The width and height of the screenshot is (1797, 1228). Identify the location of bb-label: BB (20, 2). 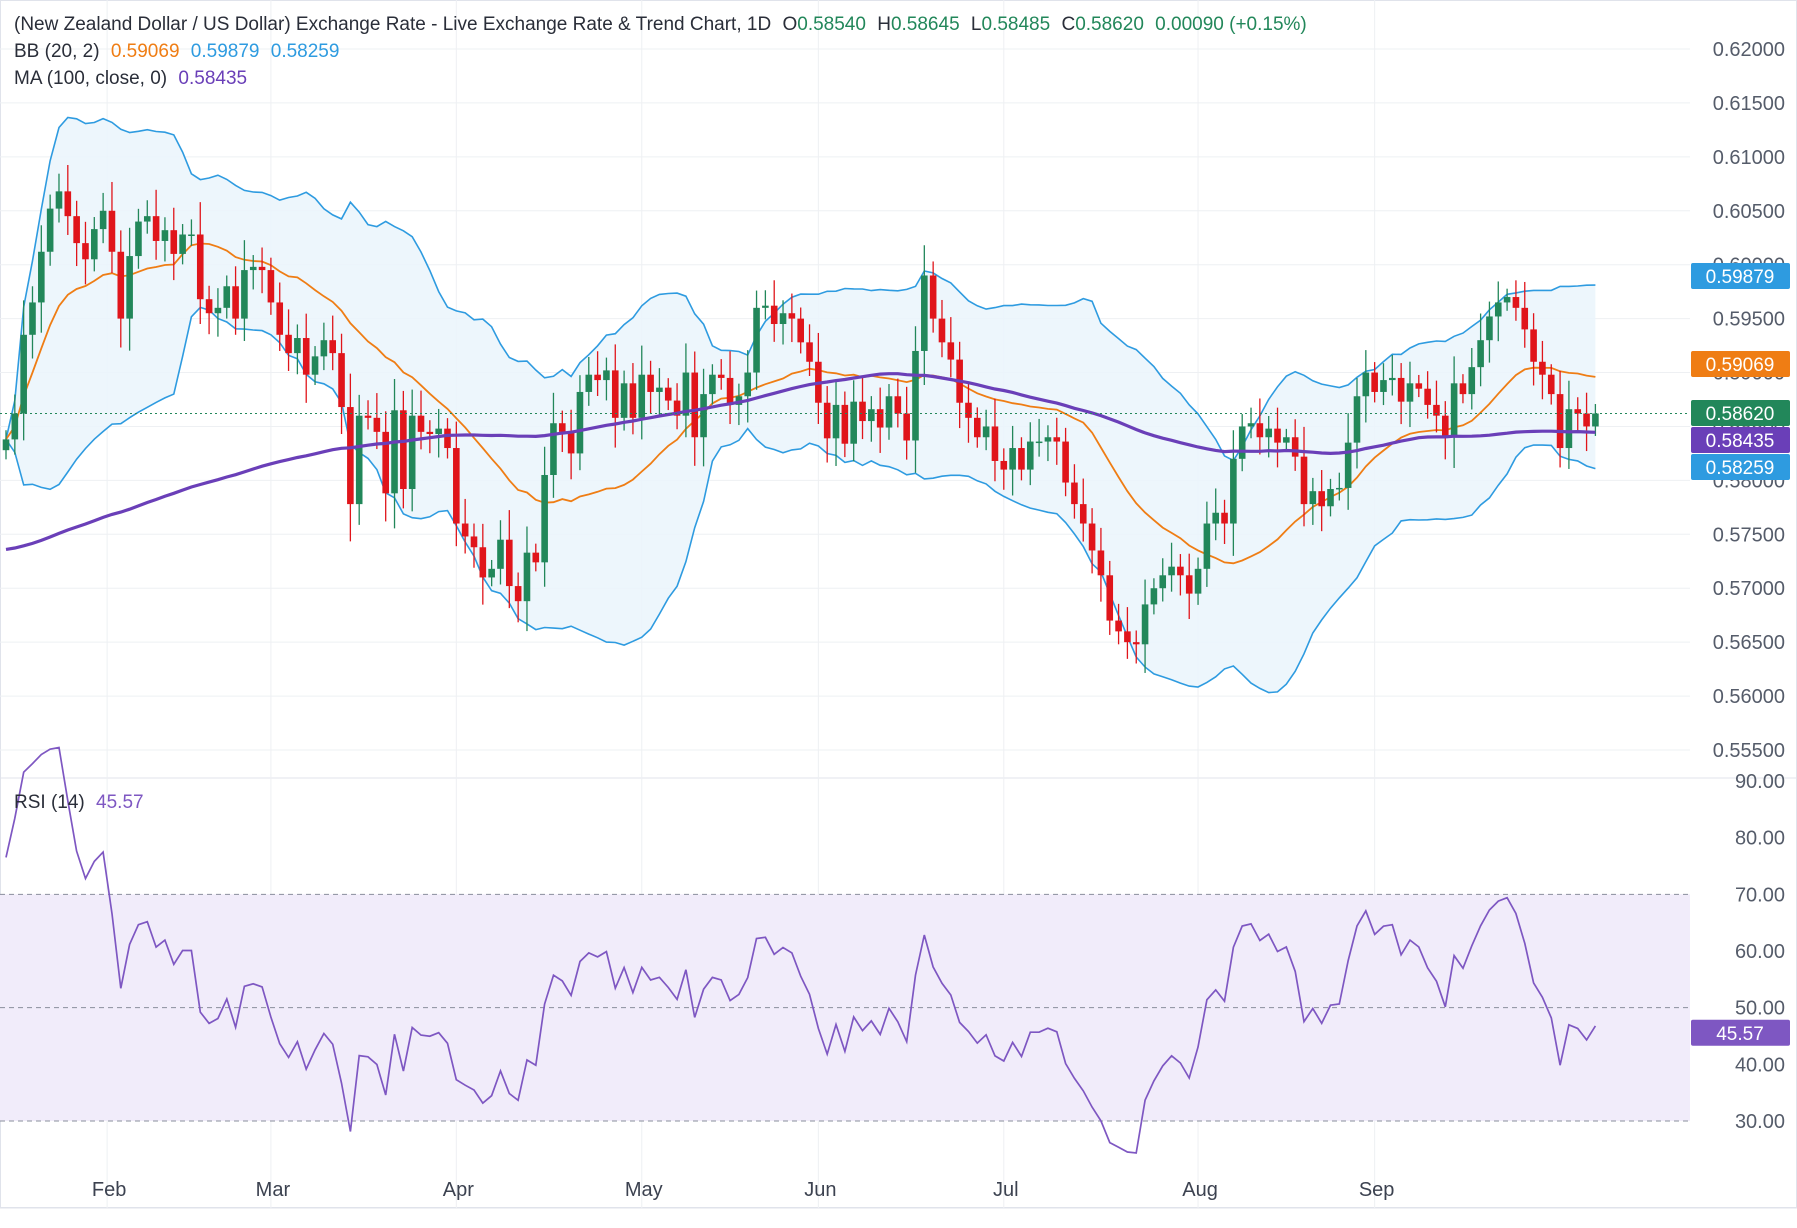
(57, 51).